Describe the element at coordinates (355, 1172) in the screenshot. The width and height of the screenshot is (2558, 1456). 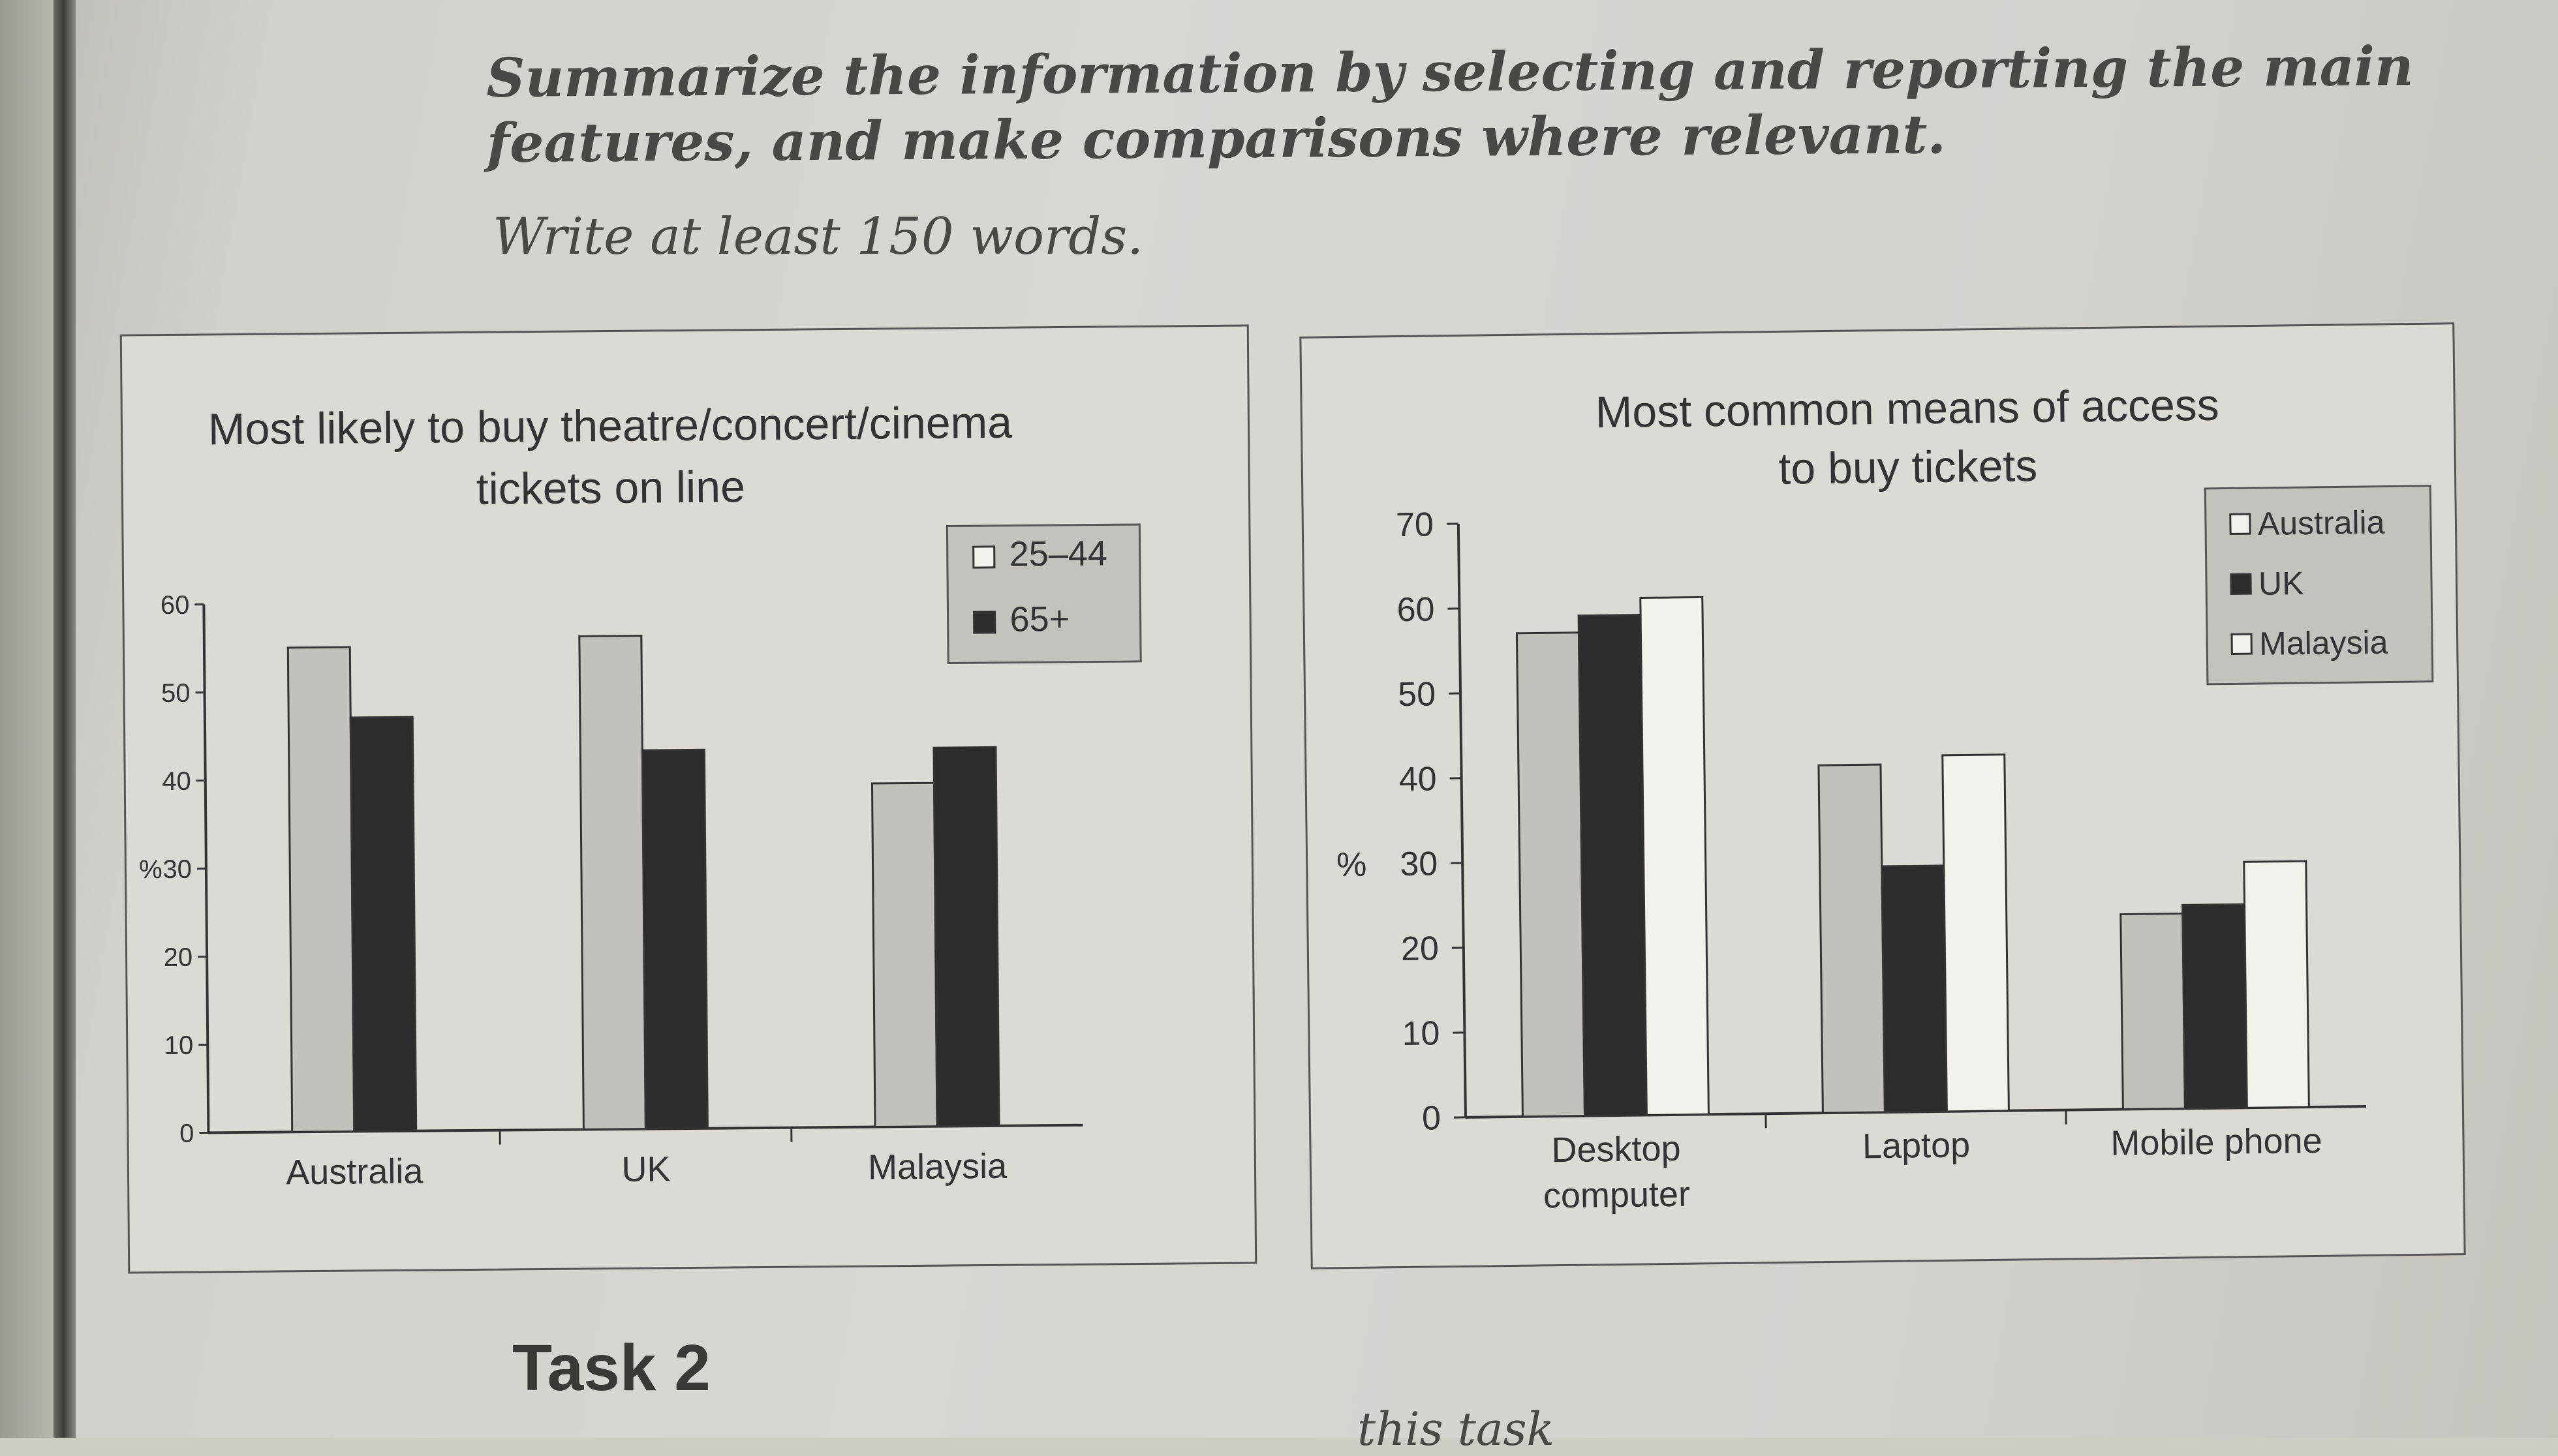
I see `x-category-label: Australia` at that location.